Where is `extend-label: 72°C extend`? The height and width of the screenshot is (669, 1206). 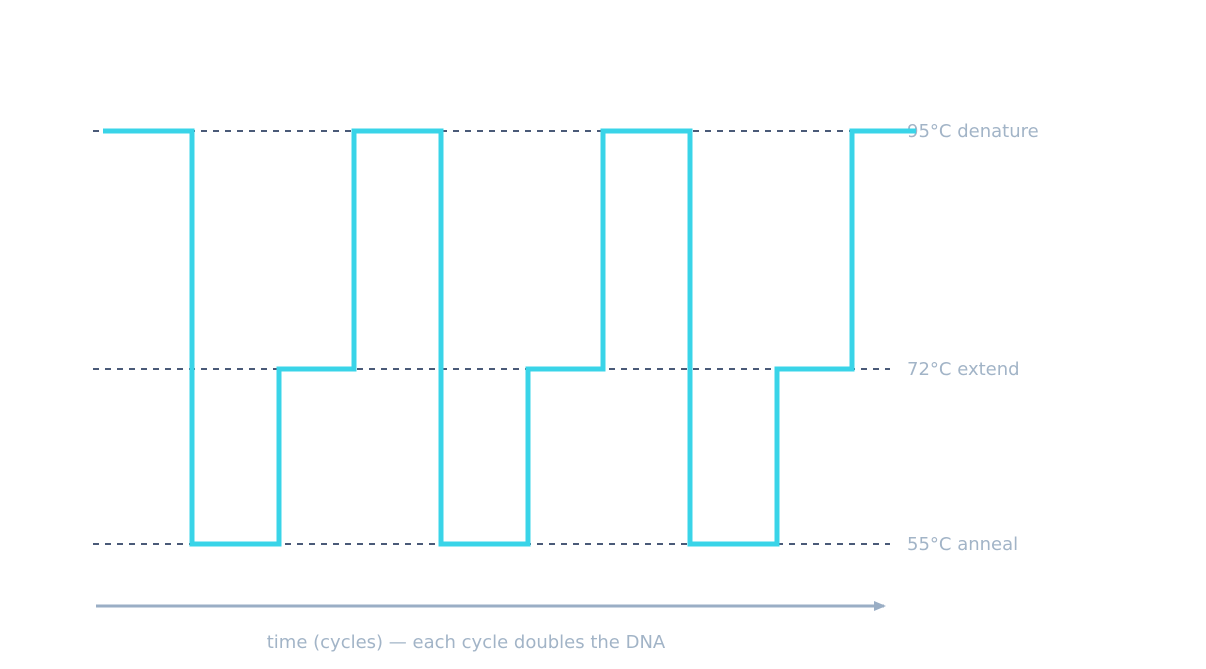 extend-label: 72°C extend is located at coordinates (963, 369).